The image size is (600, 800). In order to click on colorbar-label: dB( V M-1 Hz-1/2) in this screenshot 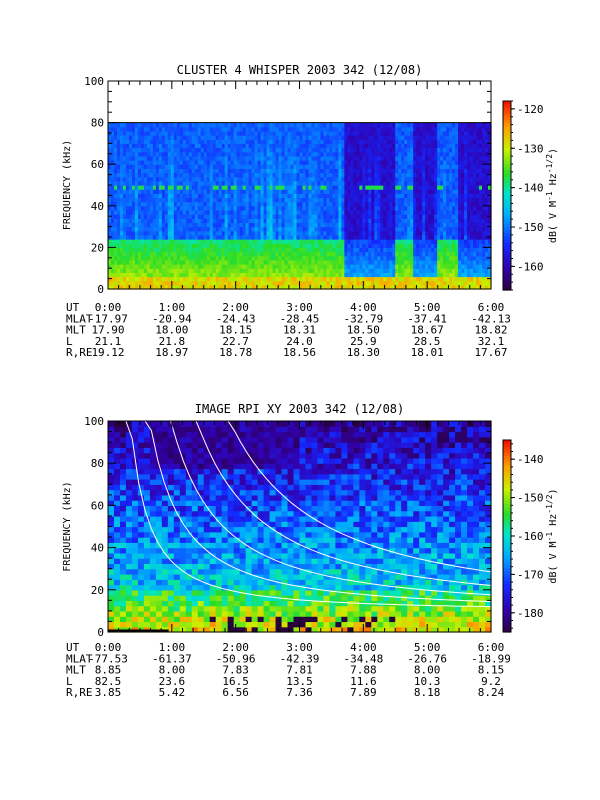, I will do `click(552, 195)`.